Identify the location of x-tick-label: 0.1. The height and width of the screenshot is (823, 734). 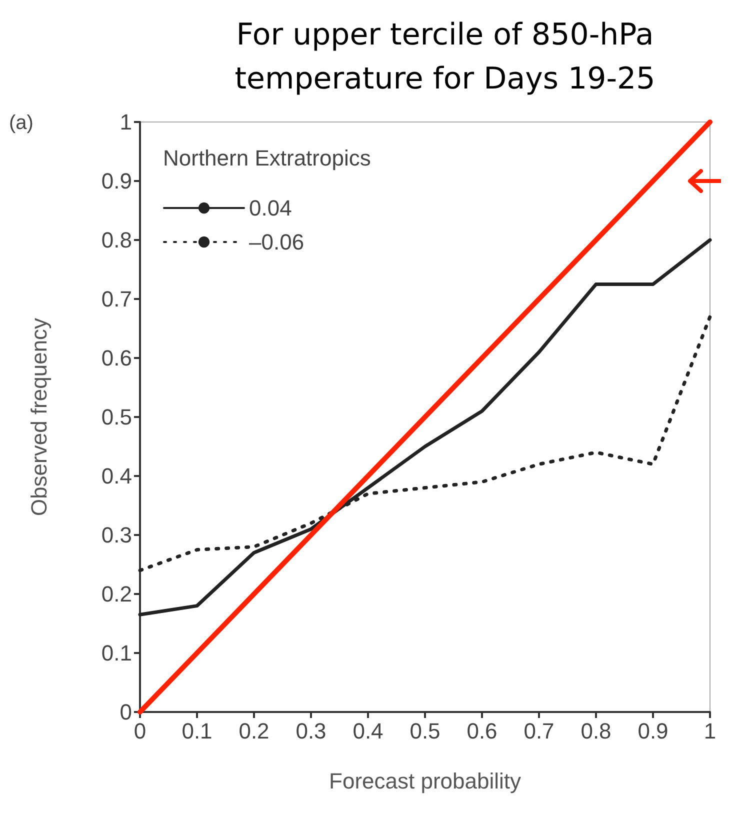
(197, 731).